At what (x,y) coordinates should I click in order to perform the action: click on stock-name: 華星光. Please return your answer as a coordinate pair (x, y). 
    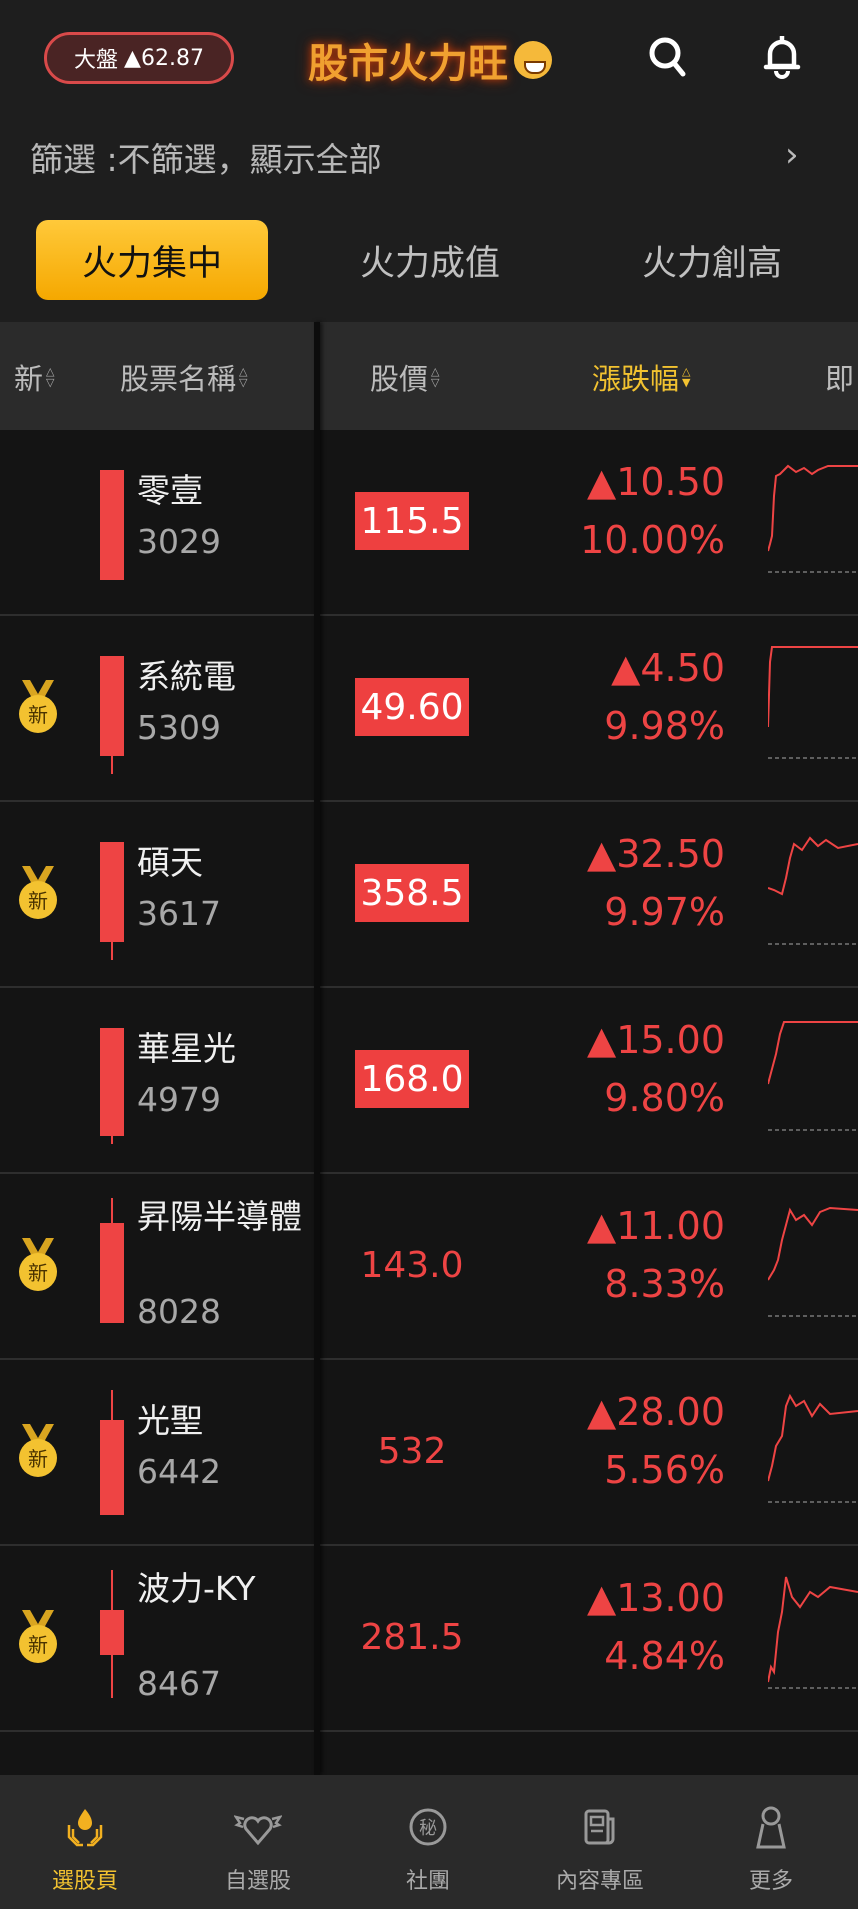
    Looking at the image, I should click on (186, 1048).